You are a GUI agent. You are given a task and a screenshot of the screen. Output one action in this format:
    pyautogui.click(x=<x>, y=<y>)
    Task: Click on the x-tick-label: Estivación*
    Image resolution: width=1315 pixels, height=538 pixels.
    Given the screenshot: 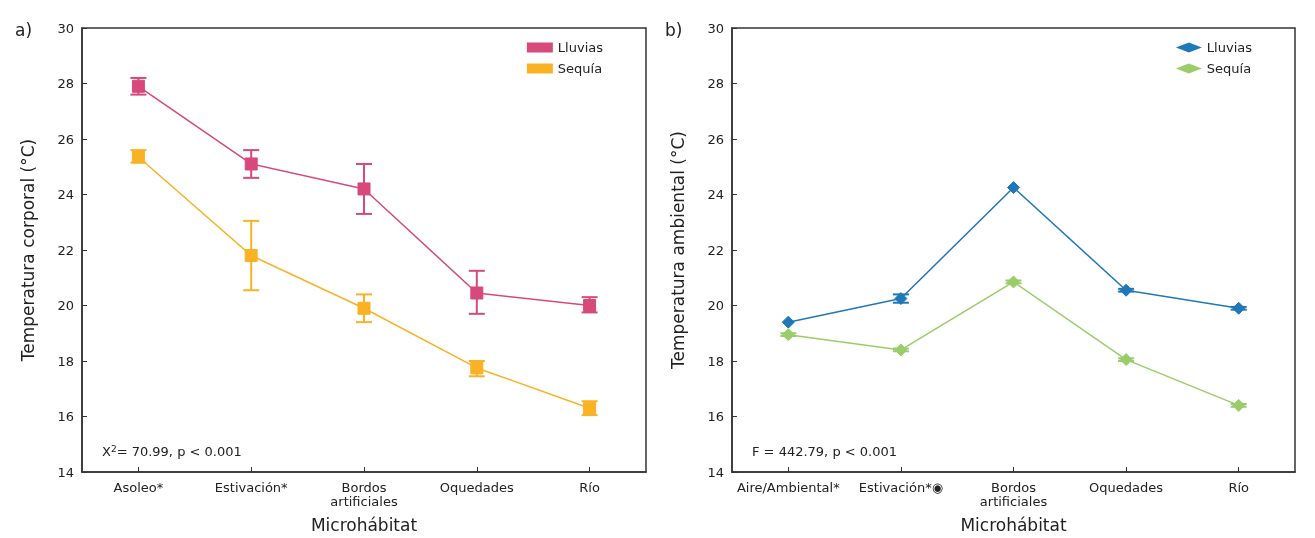 What is the action you would take?
    pyautogui.click(x=251, y=487)
    